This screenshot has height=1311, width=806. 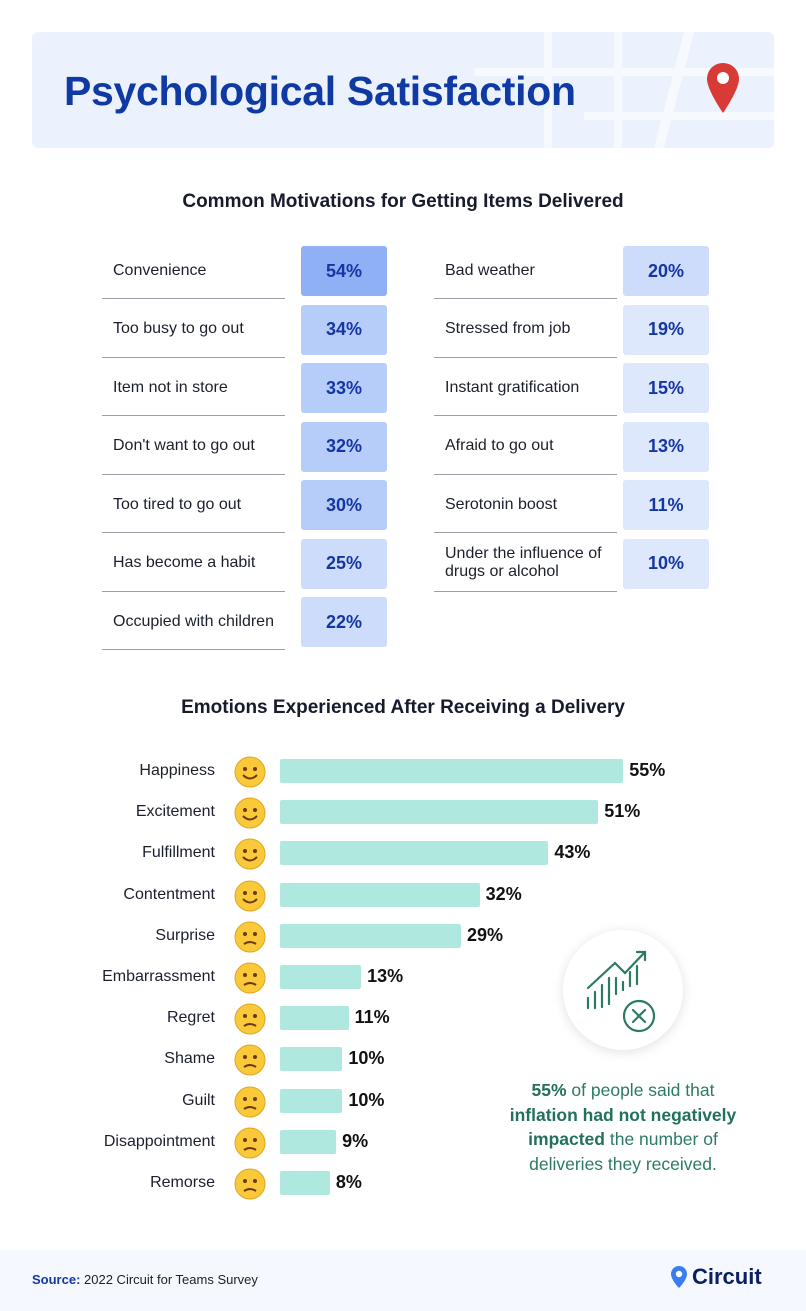 What do you see at coordinates (250, 1060) in the screenshot?
I see `peeking-face-icon` at bounding box center [250, 1060].